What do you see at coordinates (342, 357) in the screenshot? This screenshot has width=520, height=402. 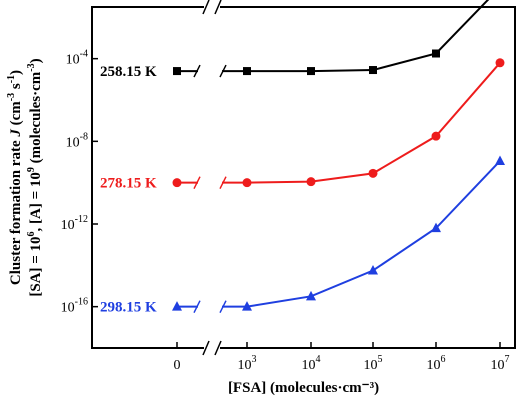 I see `x-axis-ticks: 0 10³ 10⁴ 10⁵ 10⁶ 10⁷` at bounding box center [342, 357].